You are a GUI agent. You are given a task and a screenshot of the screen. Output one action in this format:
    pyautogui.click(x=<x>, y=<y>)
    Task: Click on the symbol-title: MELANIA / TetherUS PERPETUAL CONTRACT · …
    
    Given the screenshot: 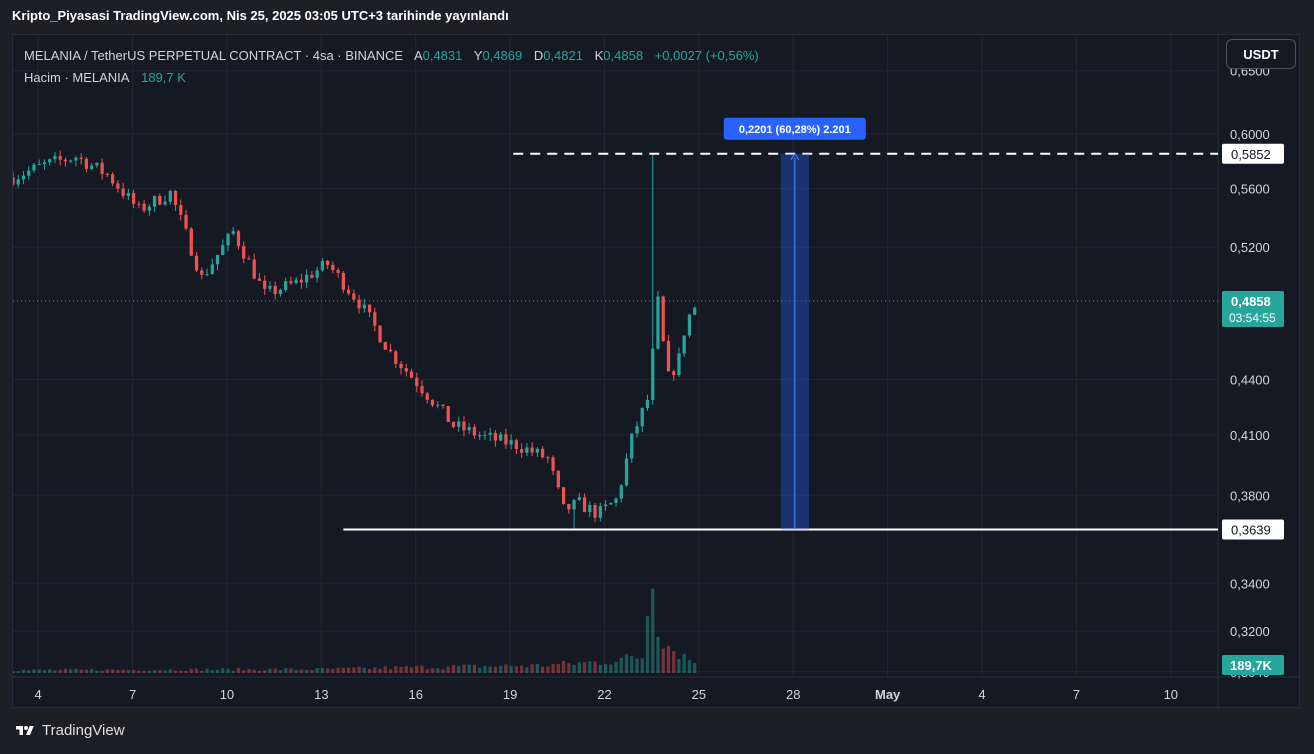 What is the action you would take?
    pyautogui.click(x=214, y=55)
    